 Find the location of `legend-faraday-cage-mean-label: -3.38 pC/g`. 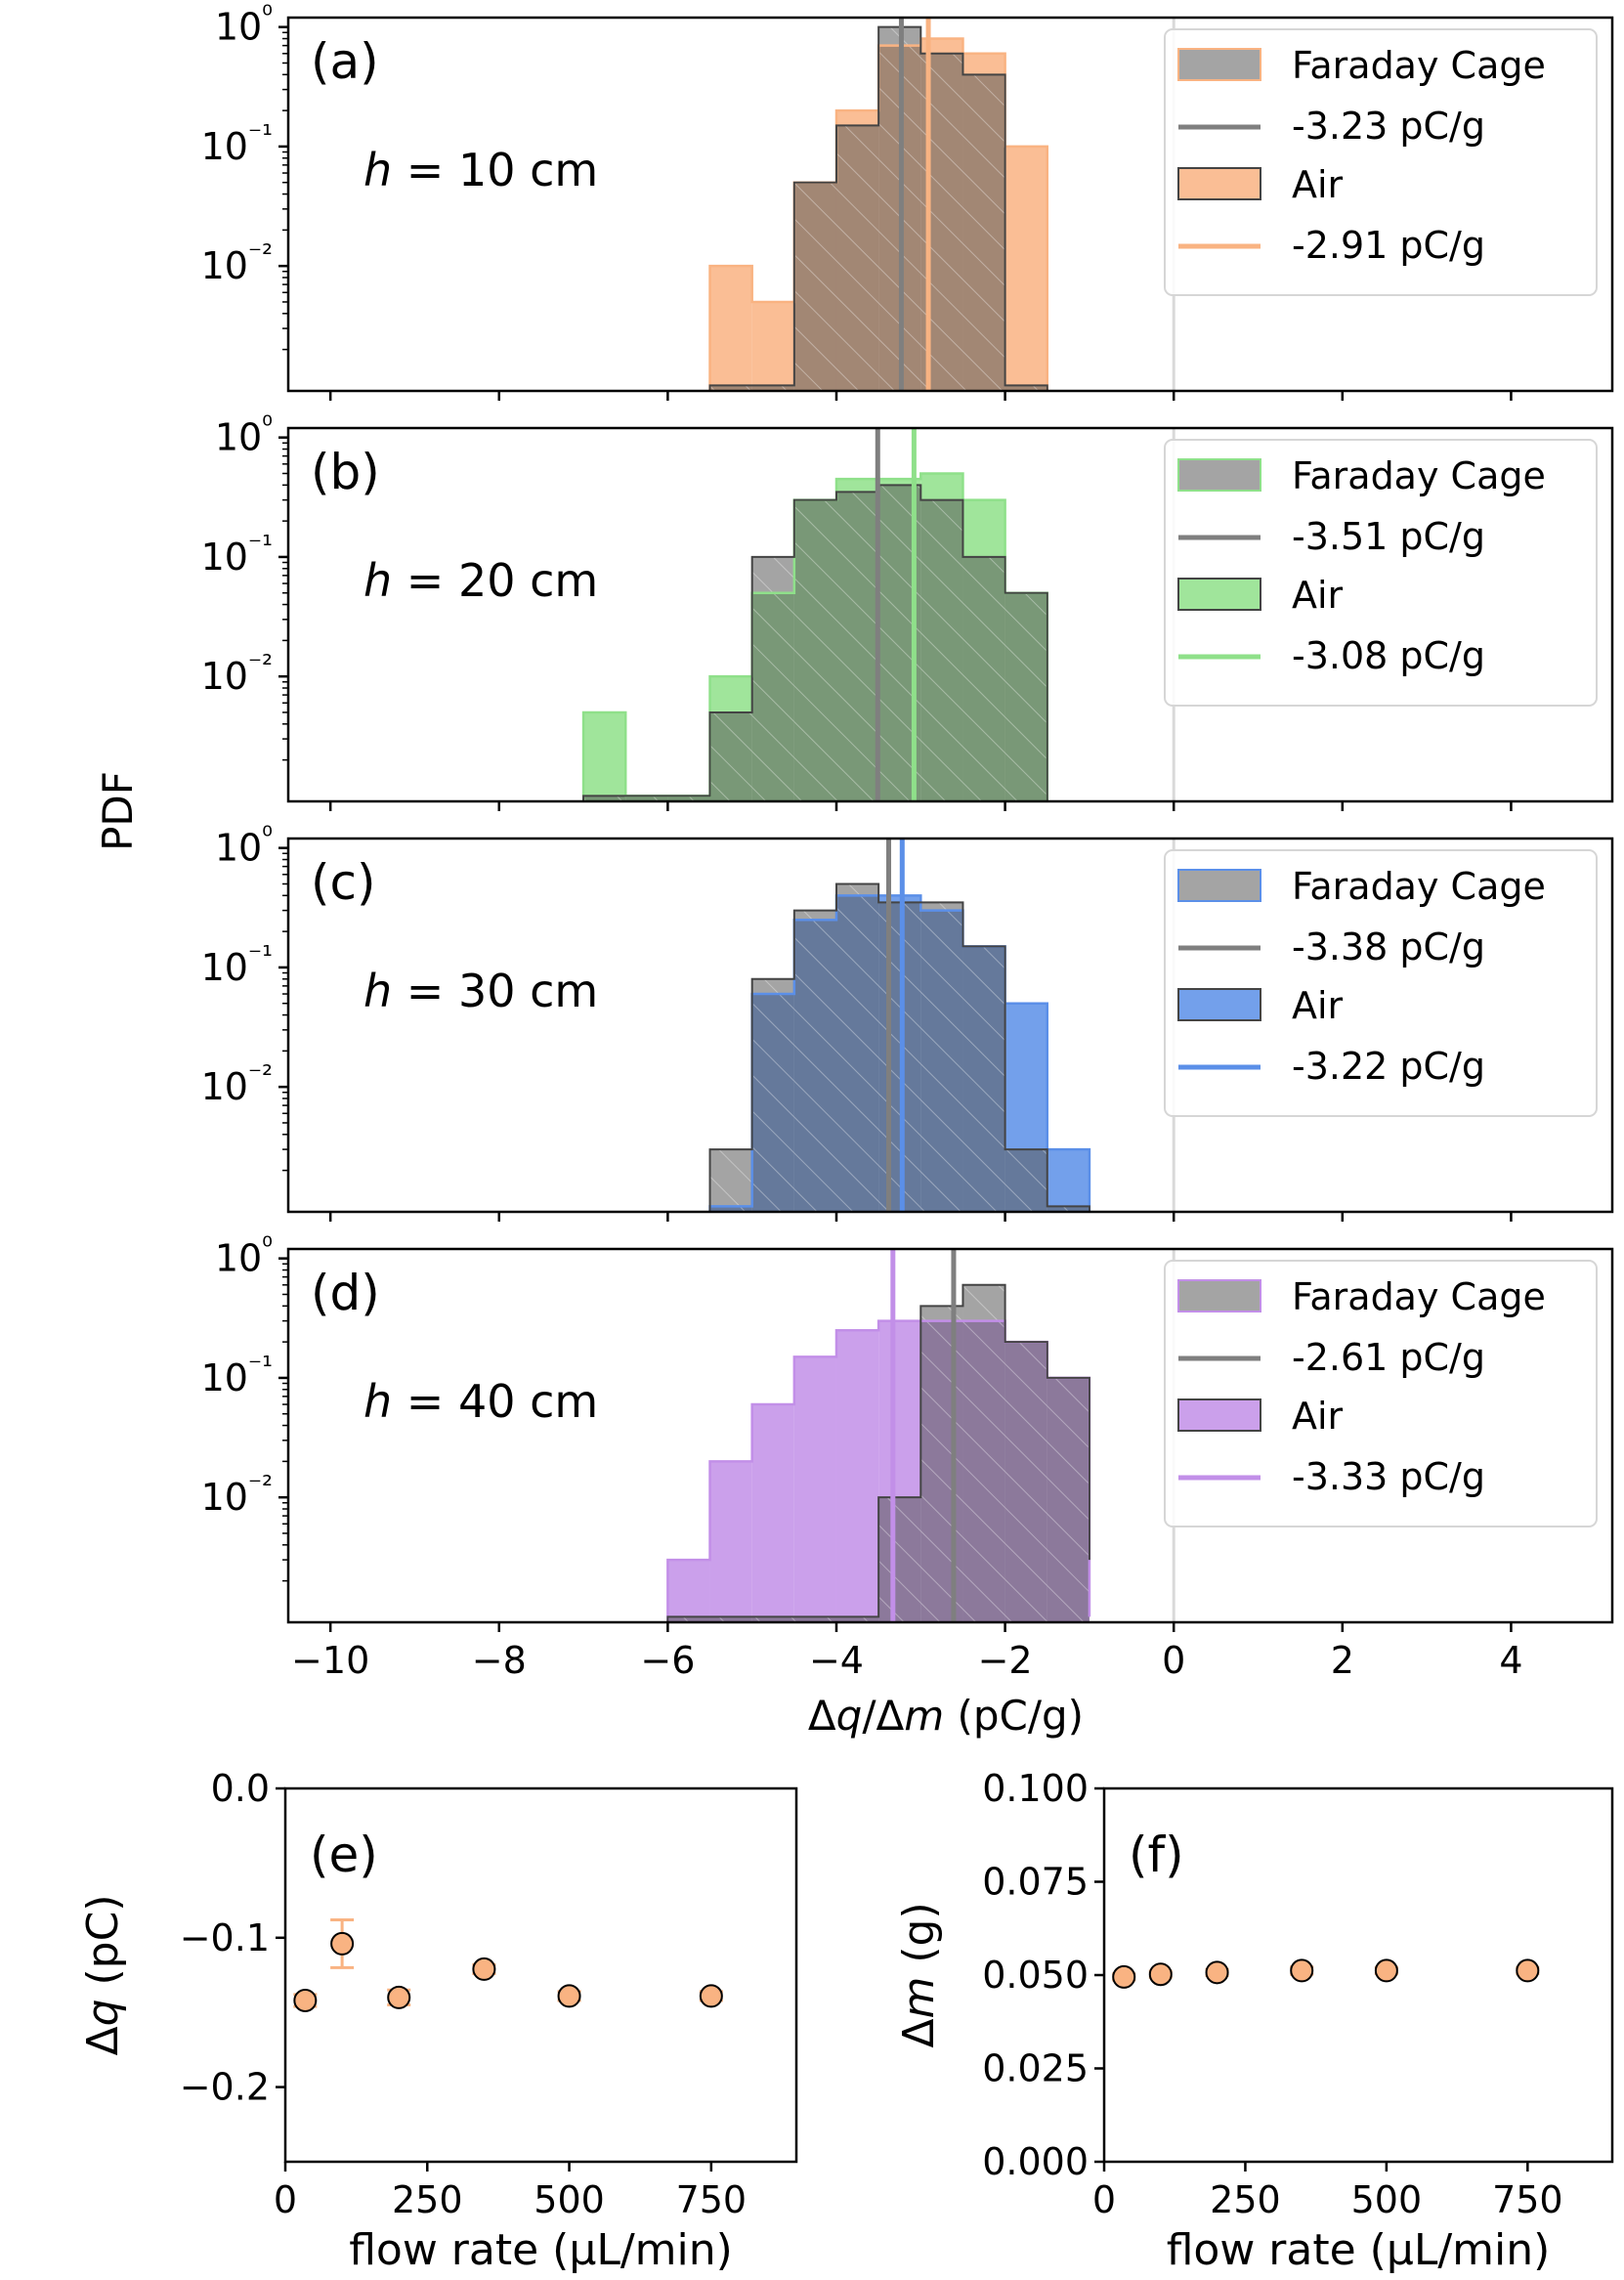

legend-faraday-cage-mean-label: -3.38 pC/g is located at coordinates (1388, 946).